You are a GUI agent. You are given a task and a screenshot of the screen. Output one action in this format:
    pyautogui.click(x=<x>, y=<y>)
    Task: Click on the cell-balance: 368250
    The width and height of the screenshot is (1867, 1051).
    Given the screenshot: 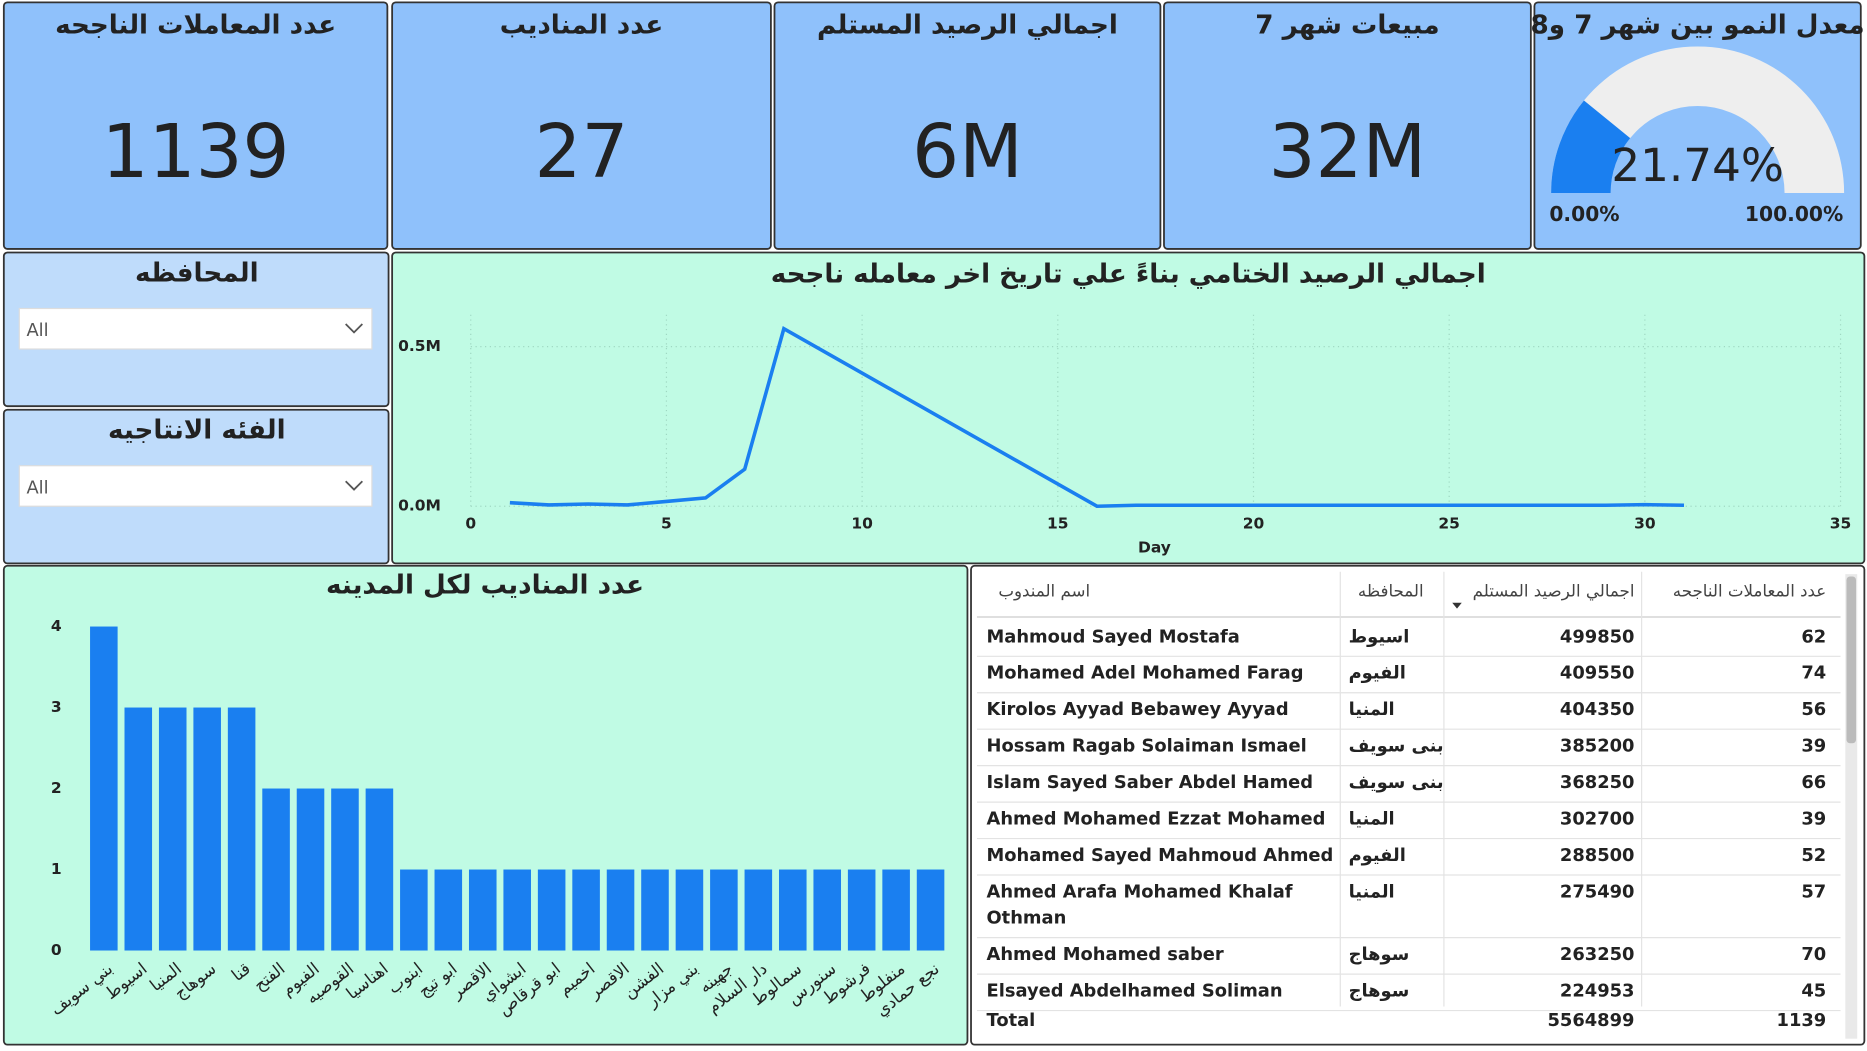 What is the action you would take?
    pyautogui.click(x=1597, y=782)
    